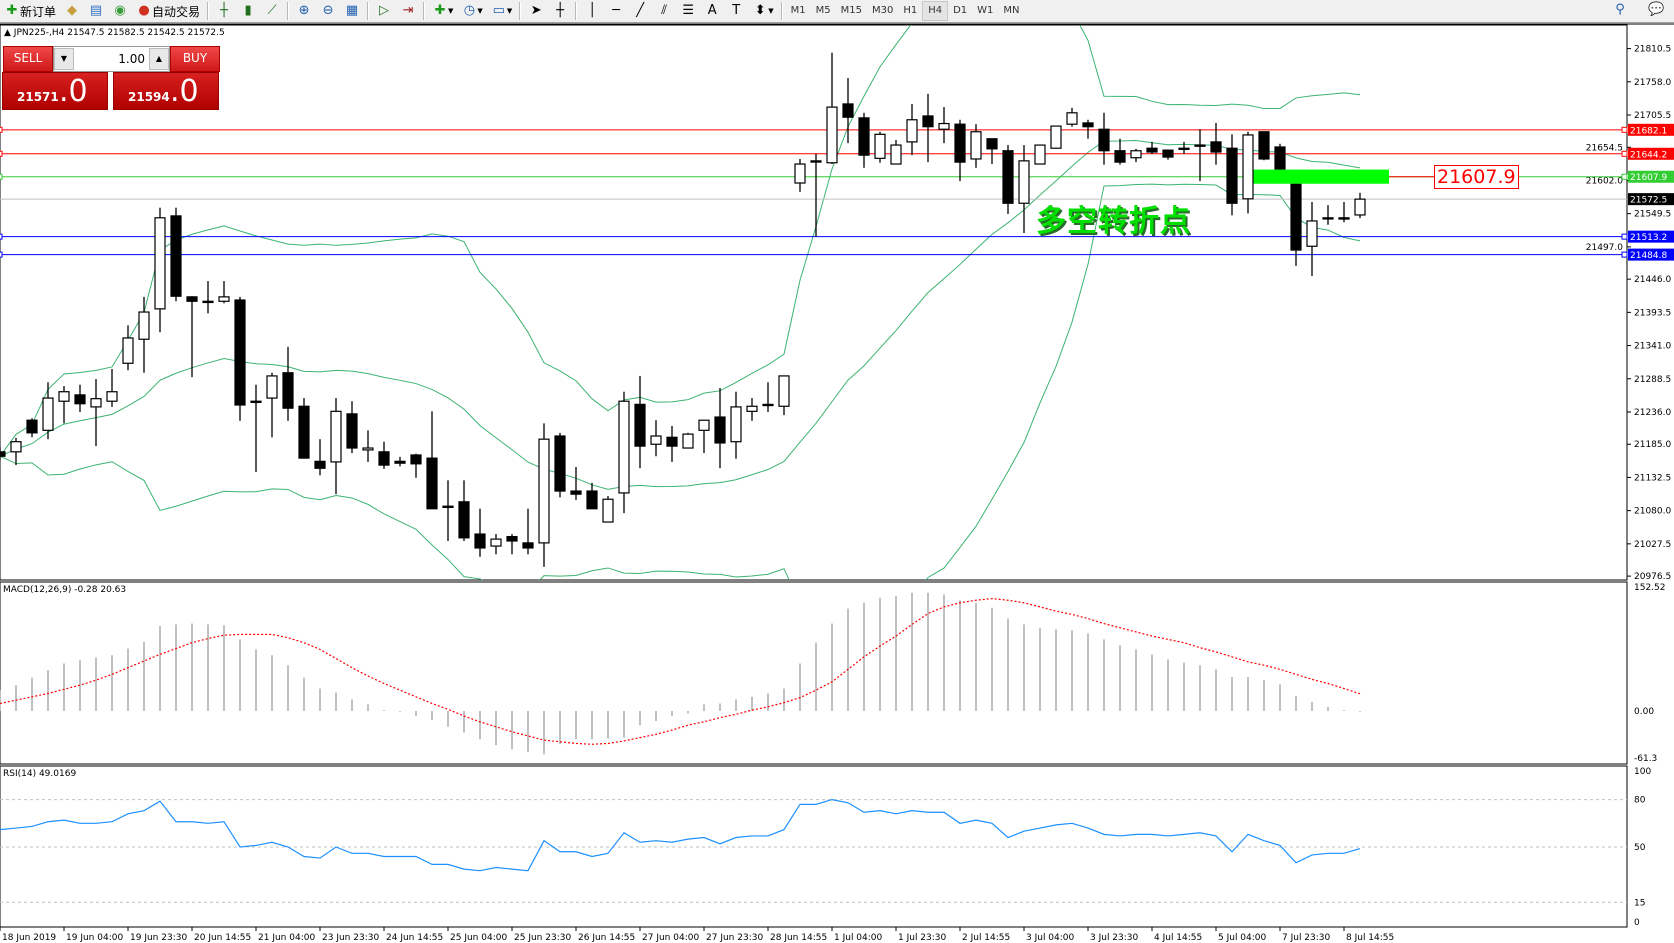  I want to click on time-axis-label: 25 Jun 23:30, so click(542, 938).